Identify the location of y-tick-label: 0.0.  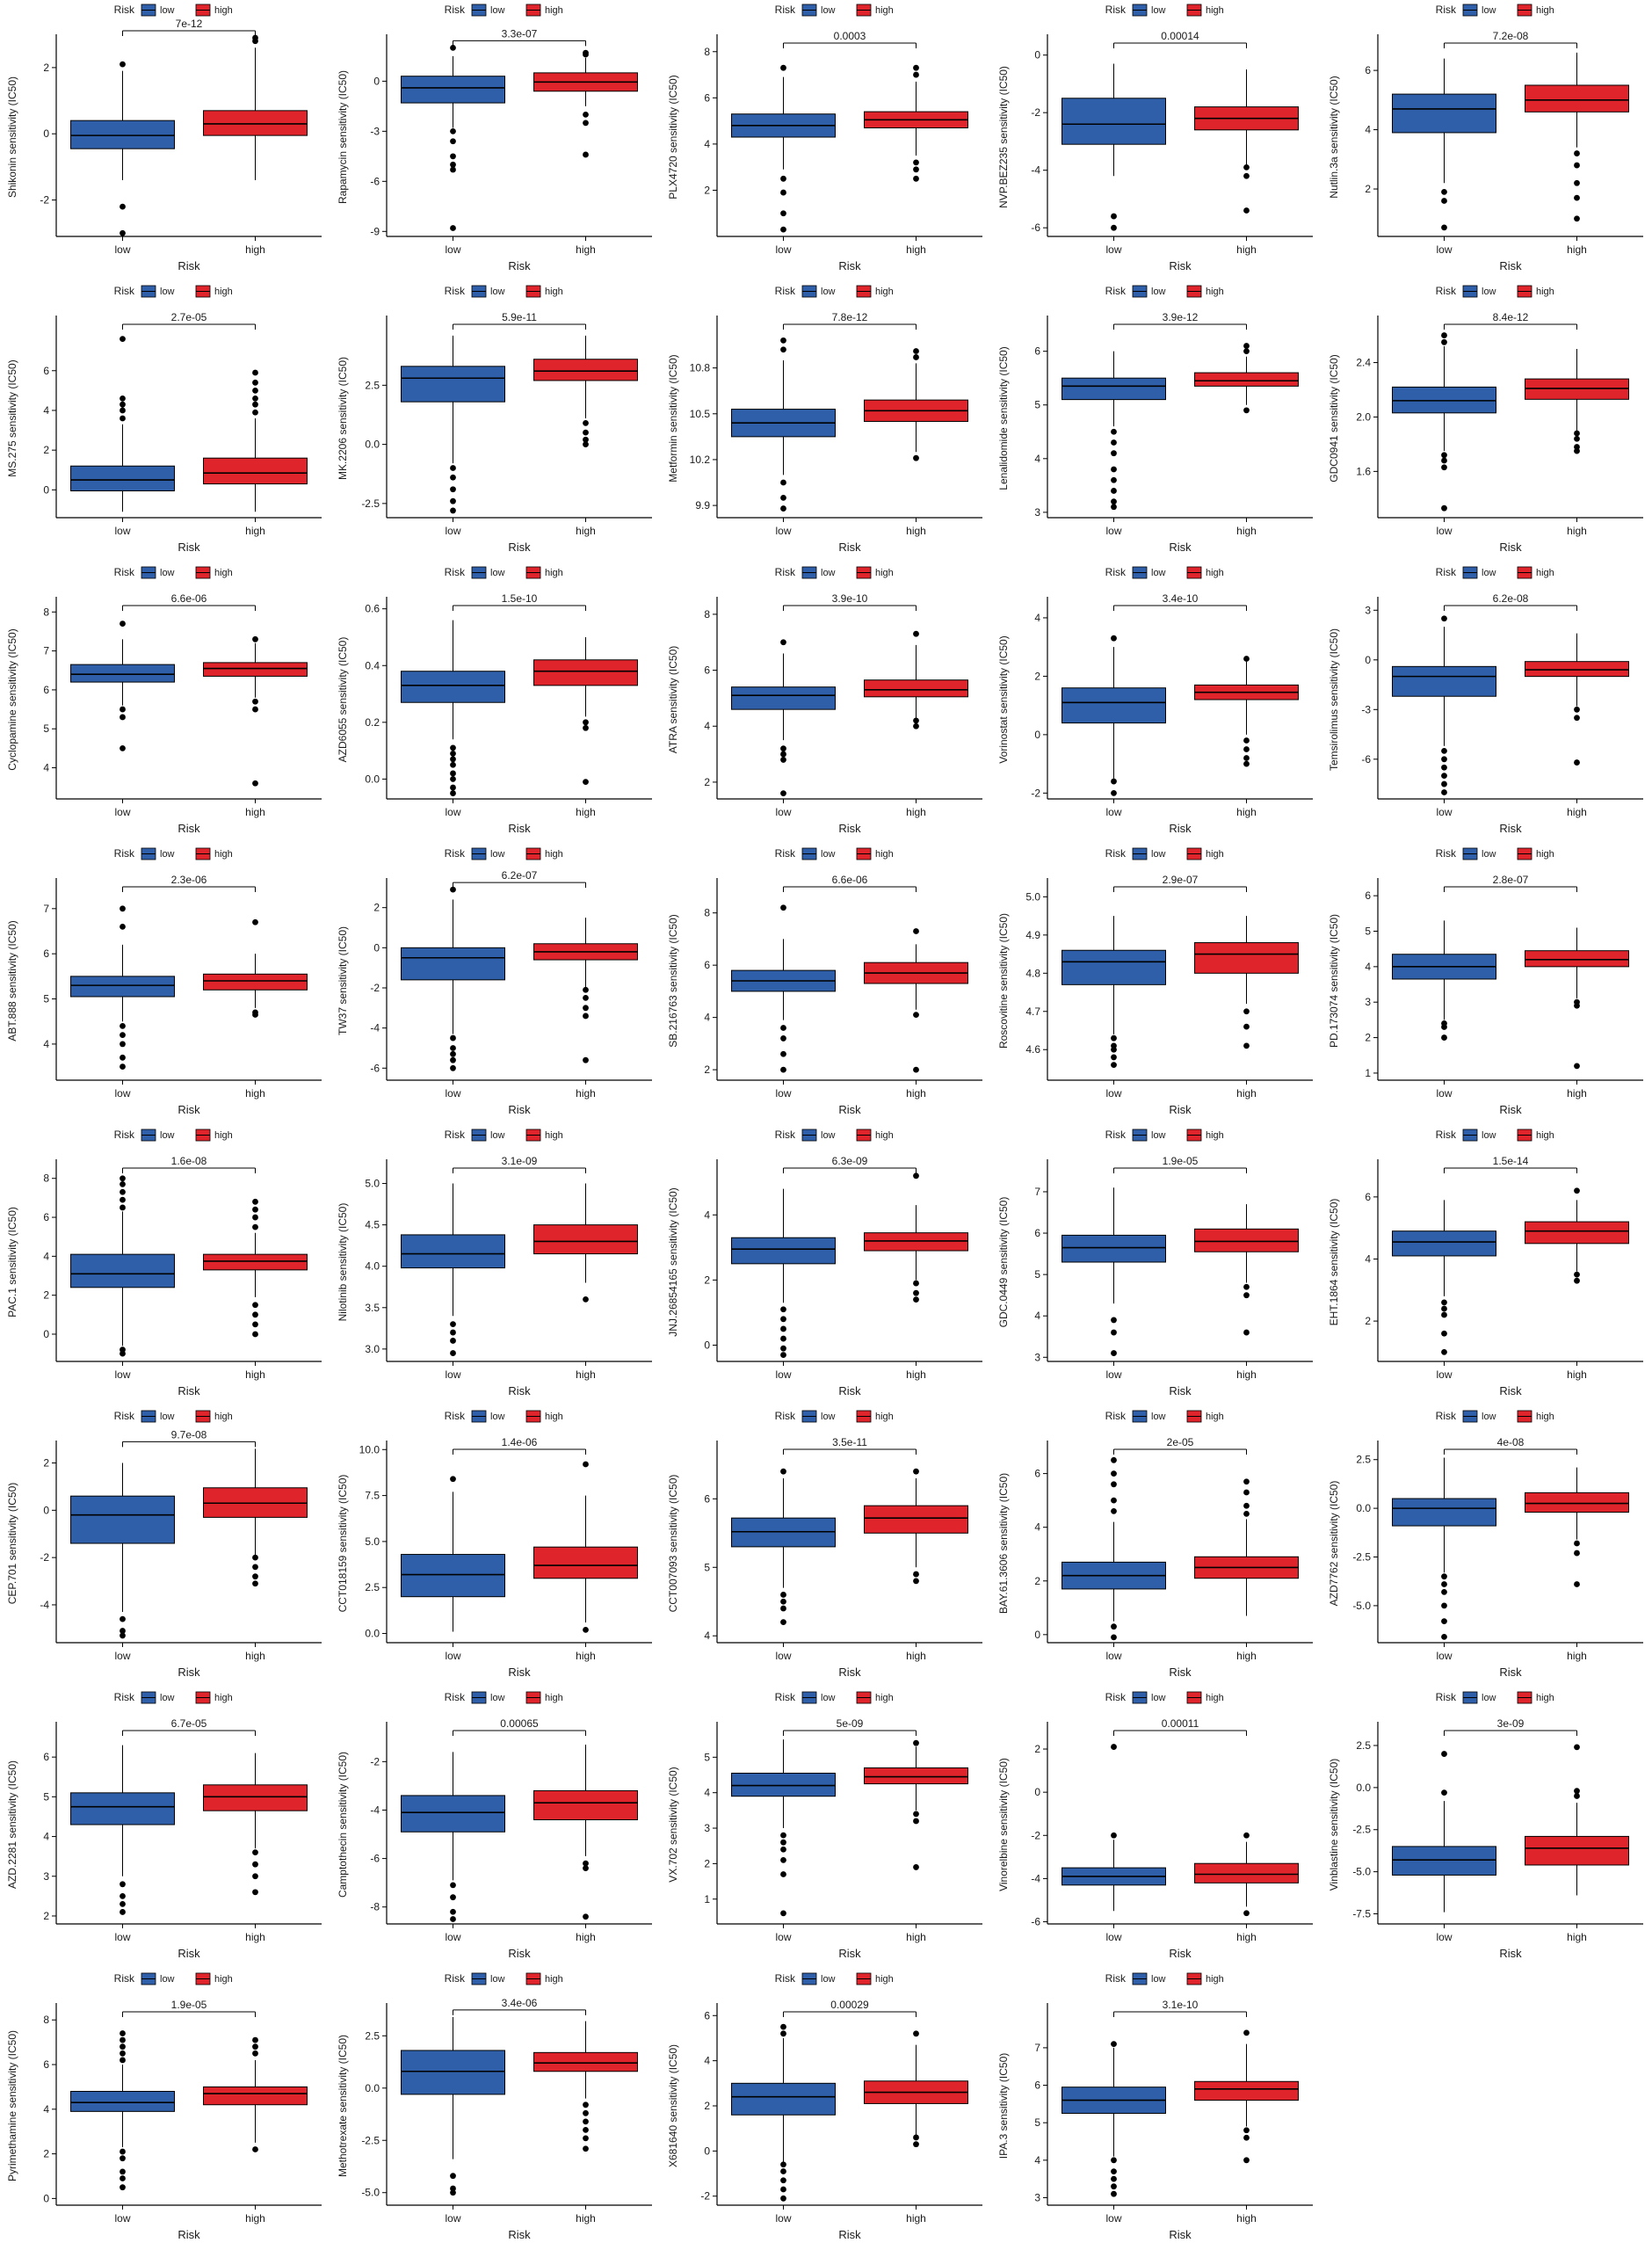
(372, 2088).